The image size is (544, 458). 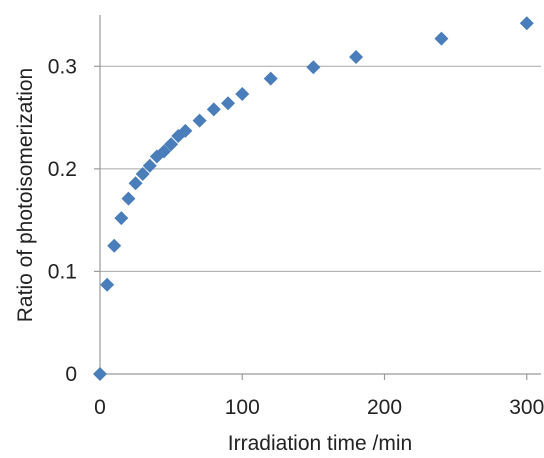 I want to click on x-tick-label: 200, so click(x=384, y=407).